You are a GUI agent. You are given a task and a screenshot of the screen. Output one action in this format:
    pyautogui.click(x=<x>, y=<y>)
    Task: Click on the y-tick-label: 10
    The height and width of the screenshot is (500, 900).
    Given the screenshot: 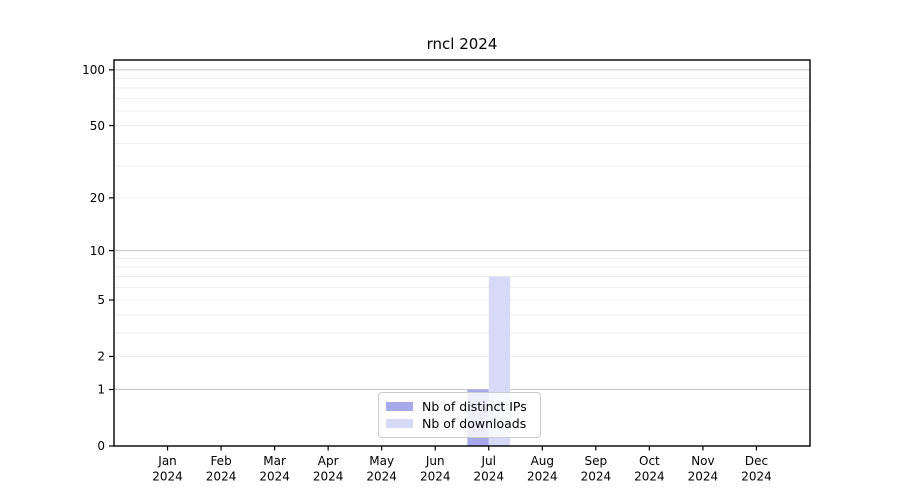 What is the action you would take?
    pyautogui.click(x=97, y=251)
    